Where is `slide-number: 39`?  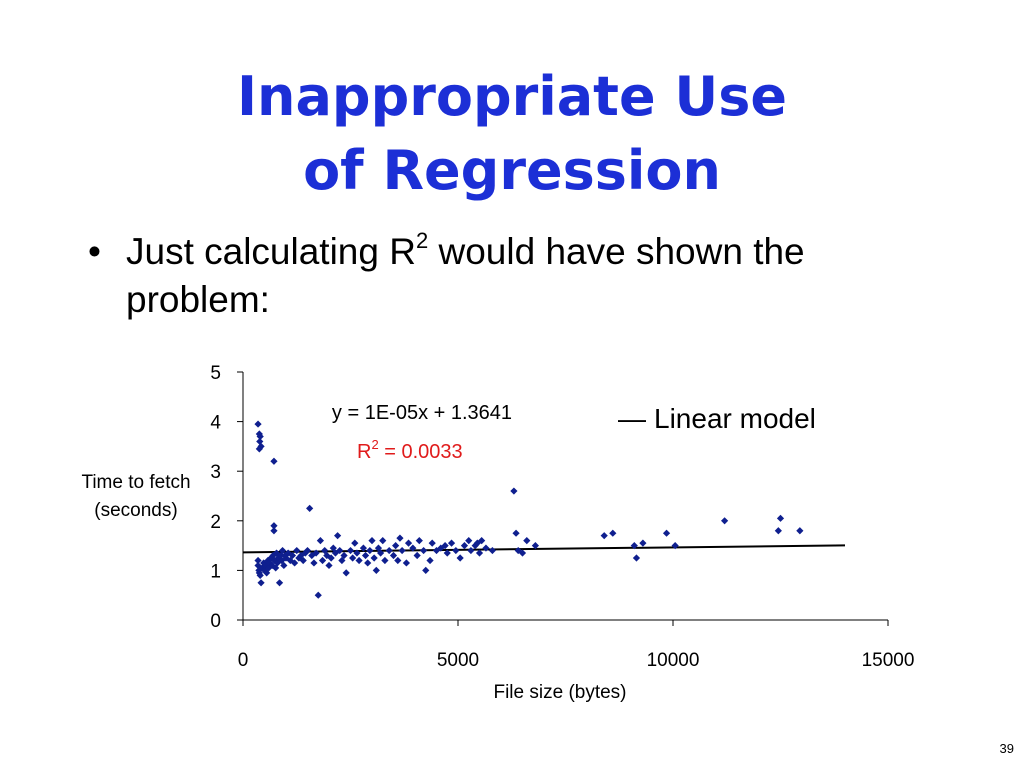 slide-number: 39 is located at coordinates (1006, 748).